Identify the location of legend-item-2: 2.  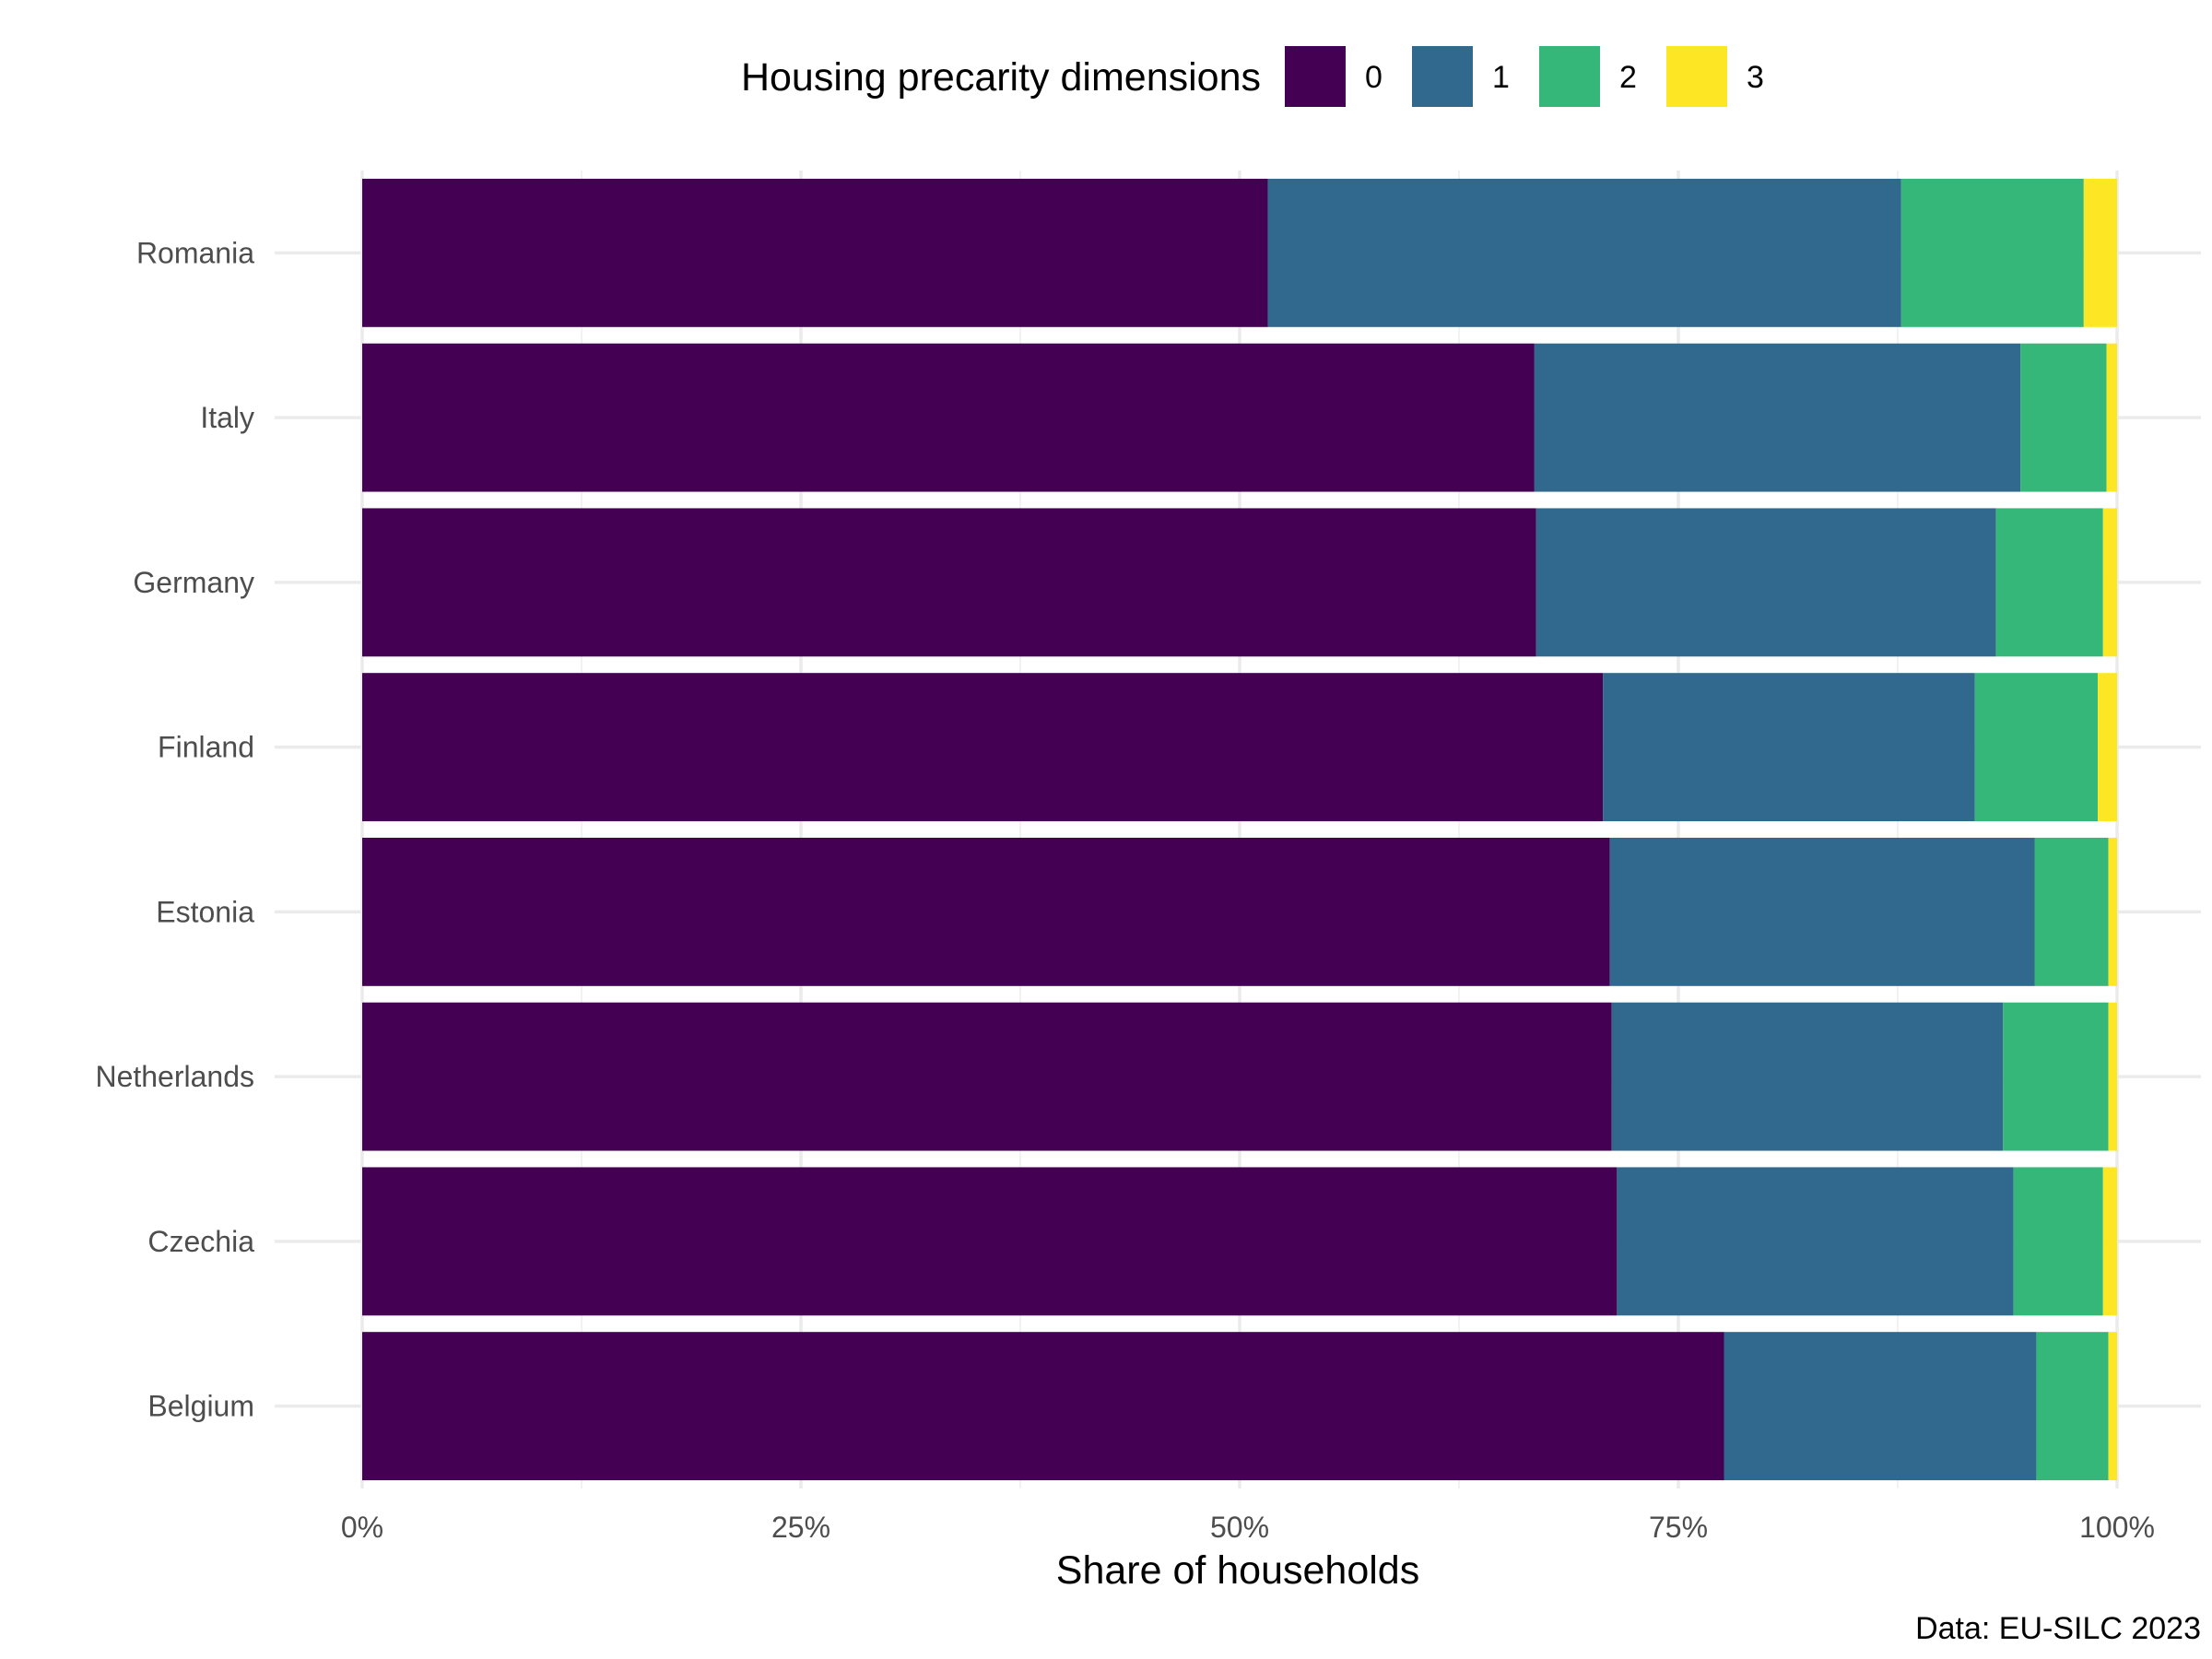
(1588, 76).